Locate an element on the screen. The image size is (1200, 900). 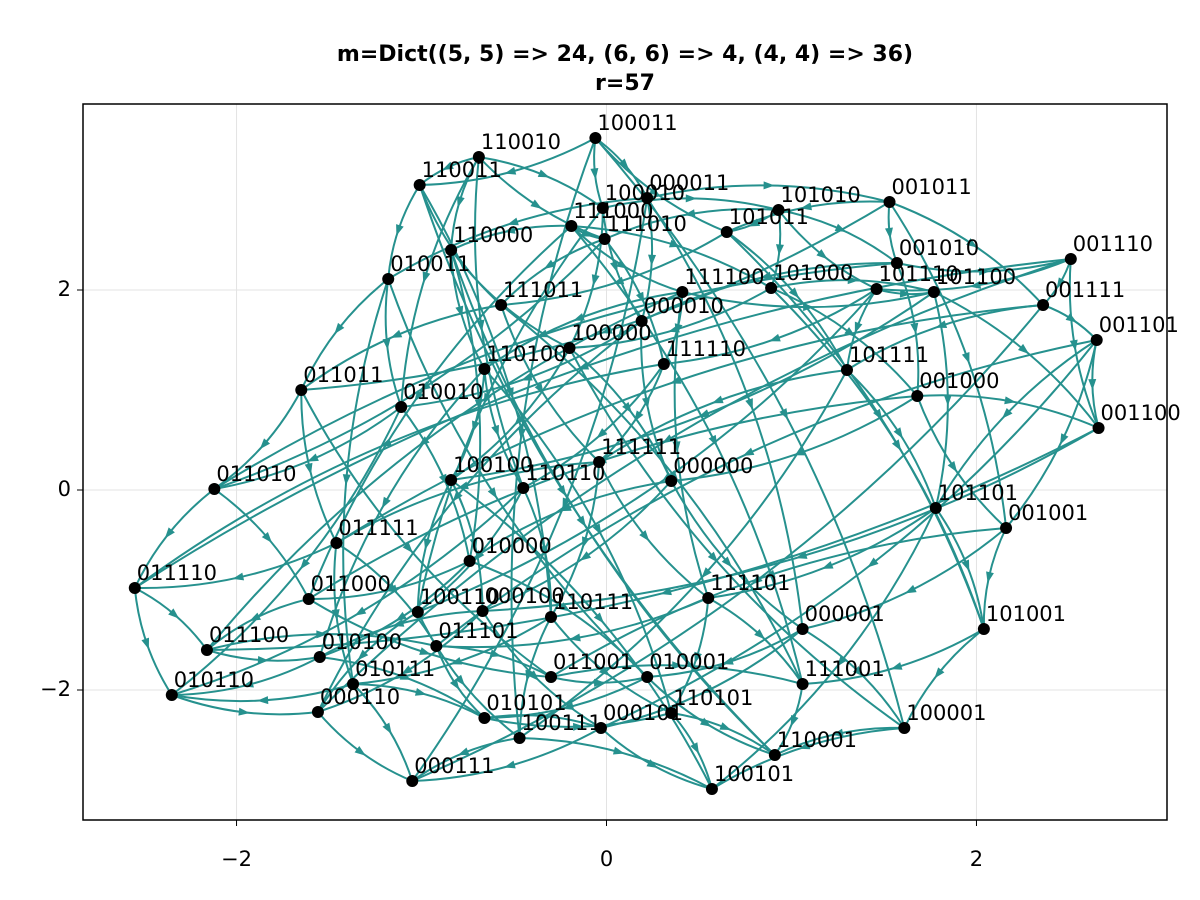
node-label: 011000 is located at coordinates (351, 584).